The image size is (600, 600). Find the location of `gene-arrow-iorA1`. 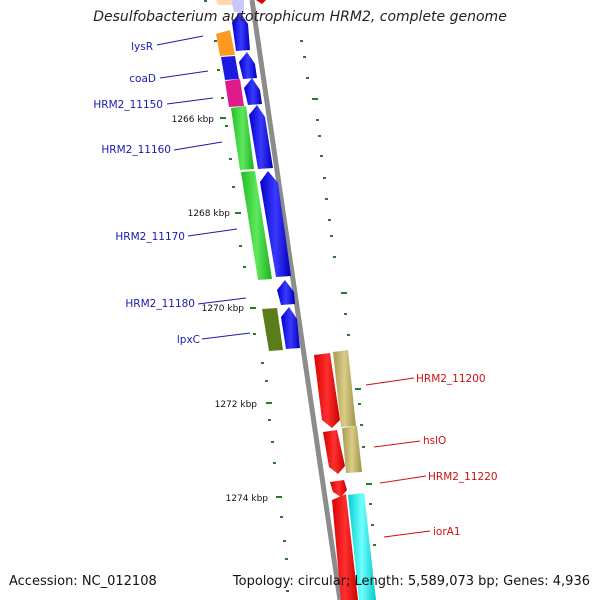

gene-arrow-iorA1 is located at coordinates (345, 547).